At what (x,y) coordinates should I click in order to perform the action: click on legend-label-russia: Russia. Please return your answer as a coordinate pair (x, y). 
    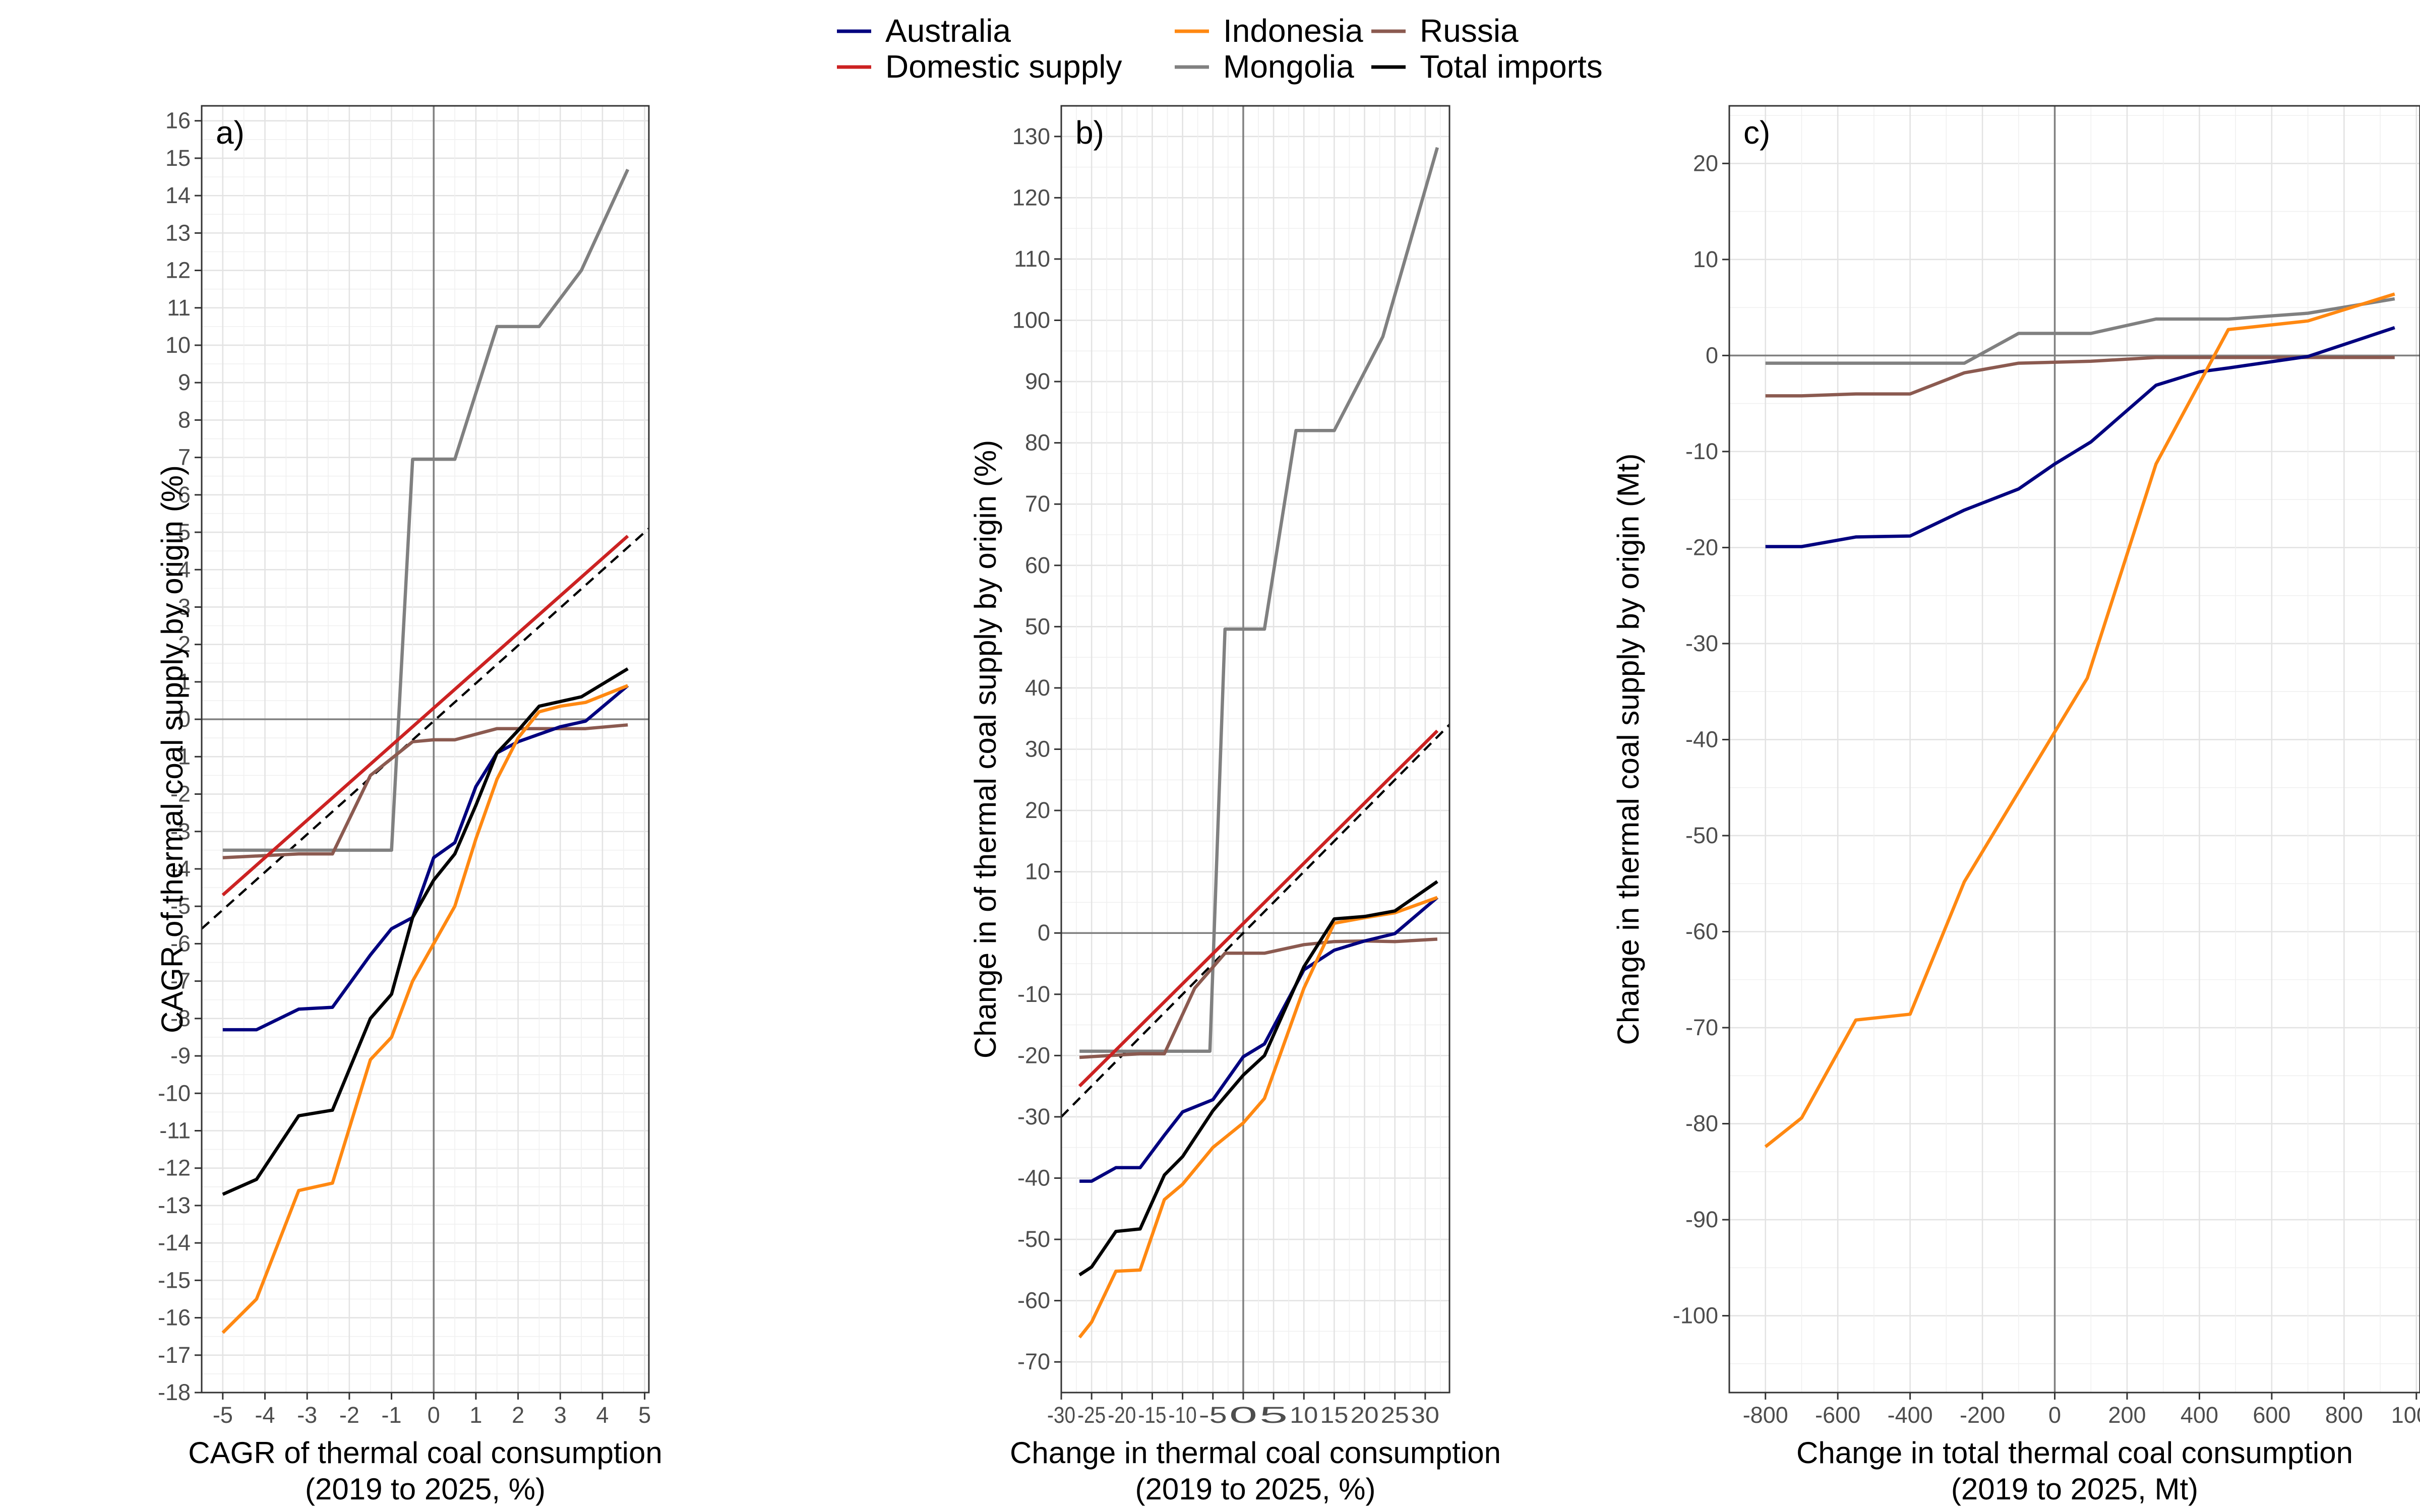
    Looking at the image, I should click on (1469, 31).